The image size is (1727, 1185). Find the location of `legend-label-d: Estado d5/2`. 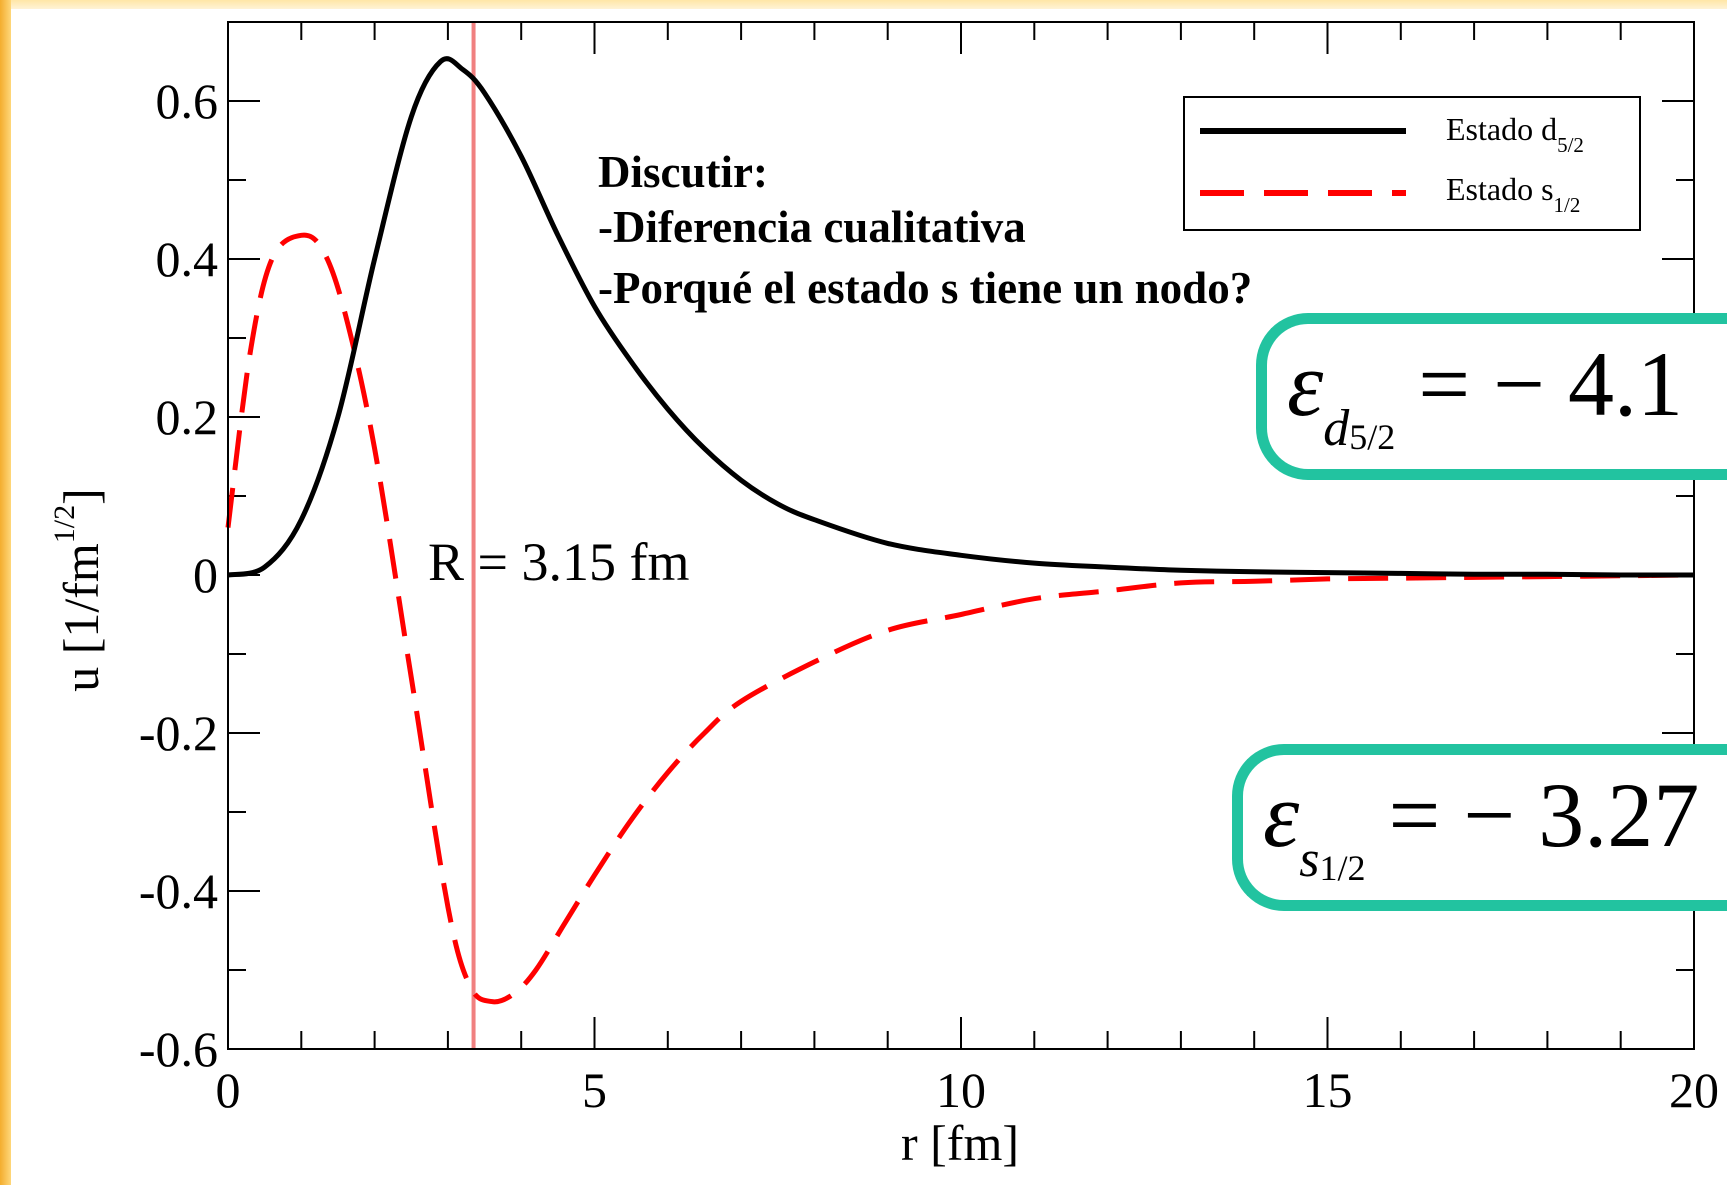

legend-label-d: Estado d5/2 is located at coordinates (1515, 134).